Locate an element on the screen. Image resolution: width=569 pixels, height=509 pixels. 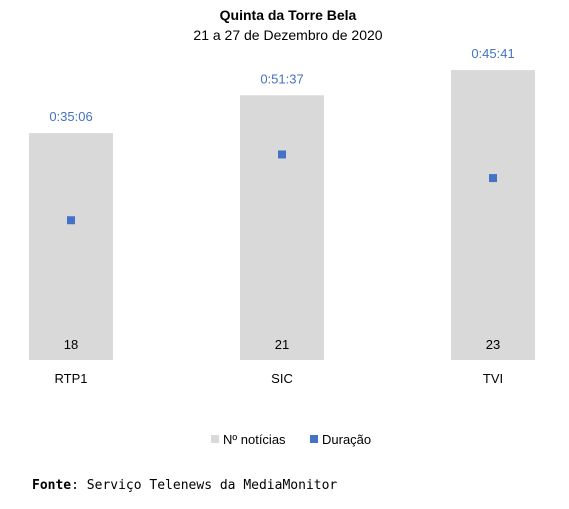
duration-marker-sic is located at coordinates (282, 154).